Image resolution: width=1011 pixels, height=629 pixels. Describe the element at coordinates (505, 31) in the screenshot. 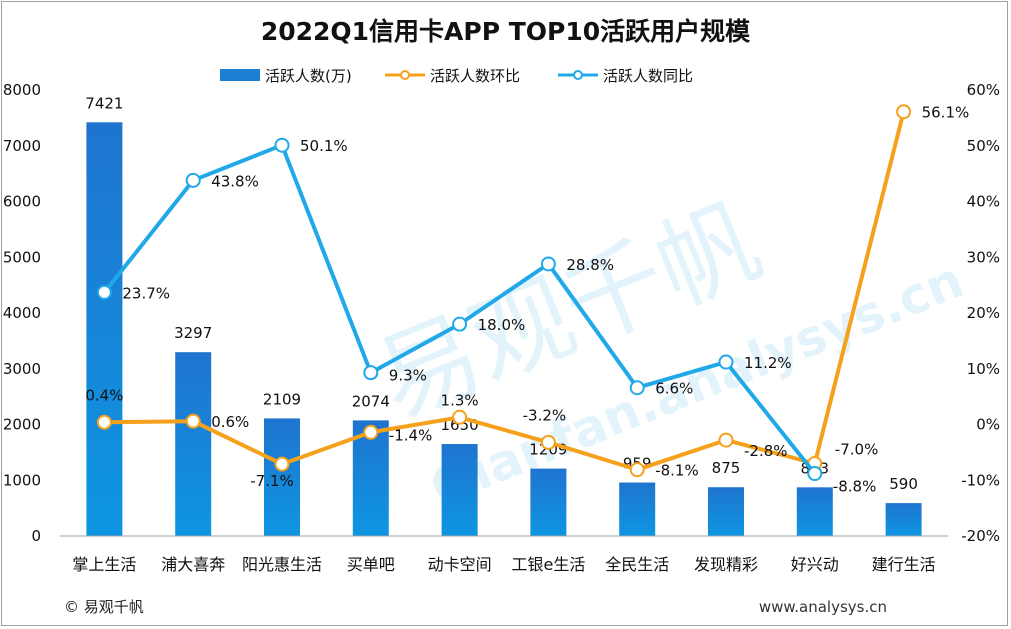

I see `chart-title: 2022Q1信用卡APP TOP10活跃用户规模` at that location.